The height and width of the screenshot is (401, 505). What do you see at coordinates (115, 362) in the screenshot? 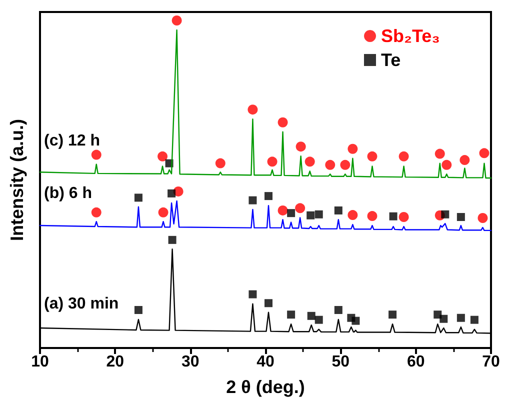
I see `x-tick-label: 20` at bounding box center [115, 362].